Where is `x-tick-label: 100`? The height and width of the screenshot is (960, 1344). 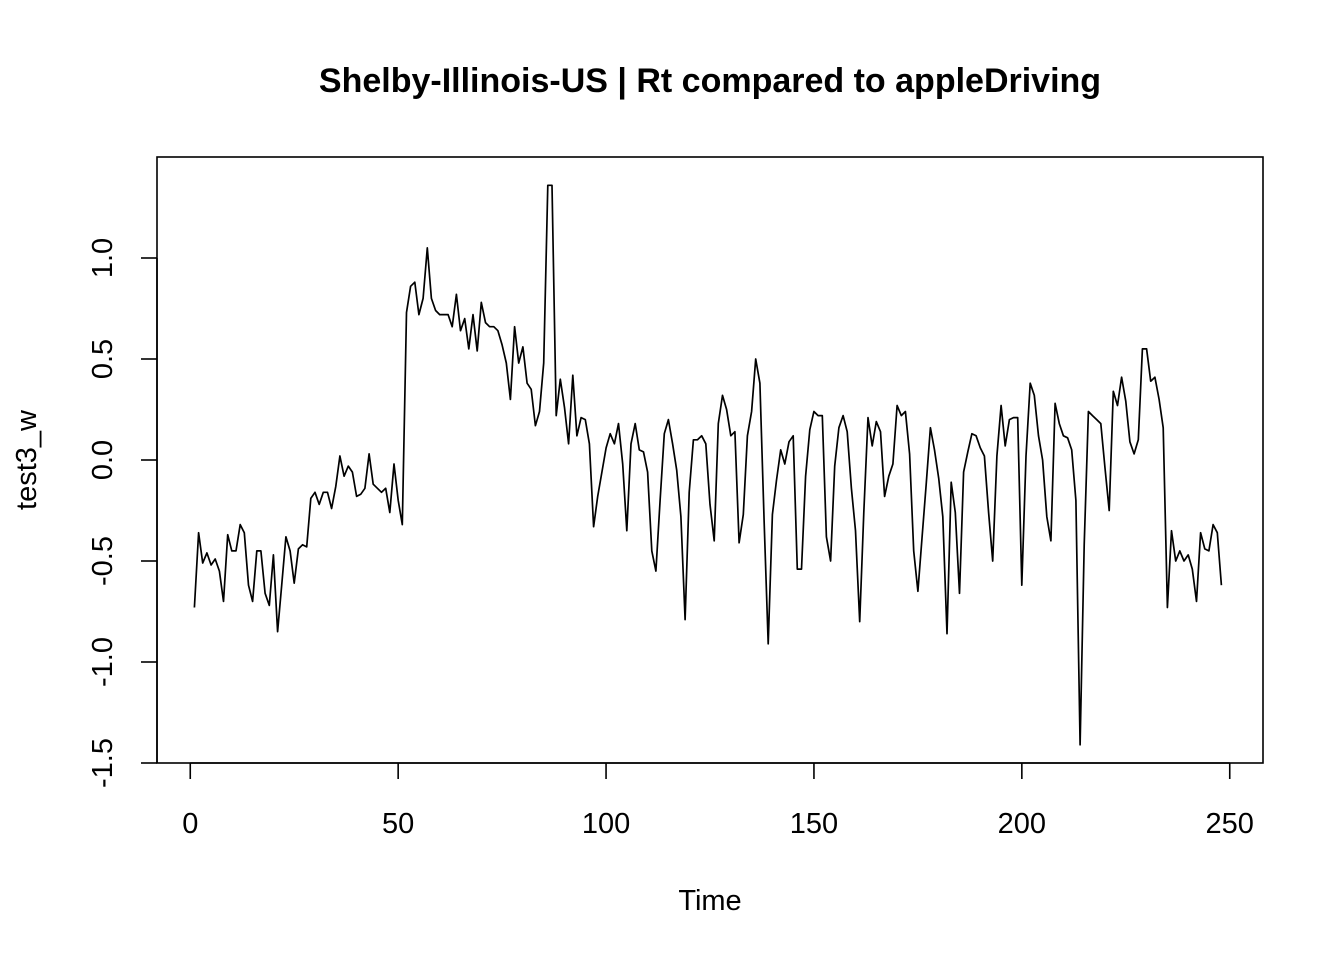
x-tick-label: 100 is located at coordinates (606, 824).